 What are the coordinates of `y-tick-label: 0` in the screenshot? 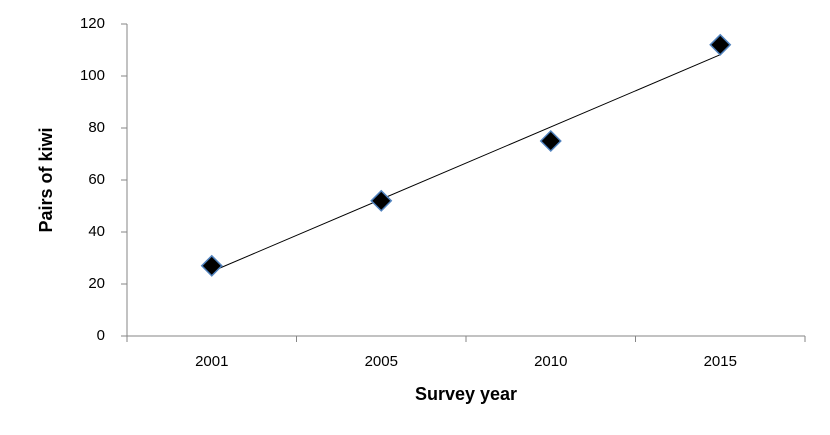 It's located at (101, 335).